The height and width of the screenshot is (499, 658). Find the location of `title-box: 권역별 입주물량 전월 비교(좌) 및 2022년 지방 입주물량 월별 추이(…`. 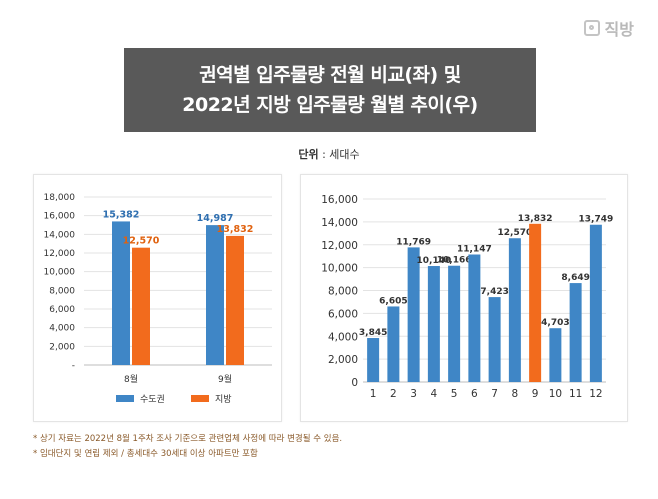

title-box: 권역별 입주물량 전월 비교(좌) 및 2022년 지방 입주물량 월별 추이(… is located at coordinates (330, 90).